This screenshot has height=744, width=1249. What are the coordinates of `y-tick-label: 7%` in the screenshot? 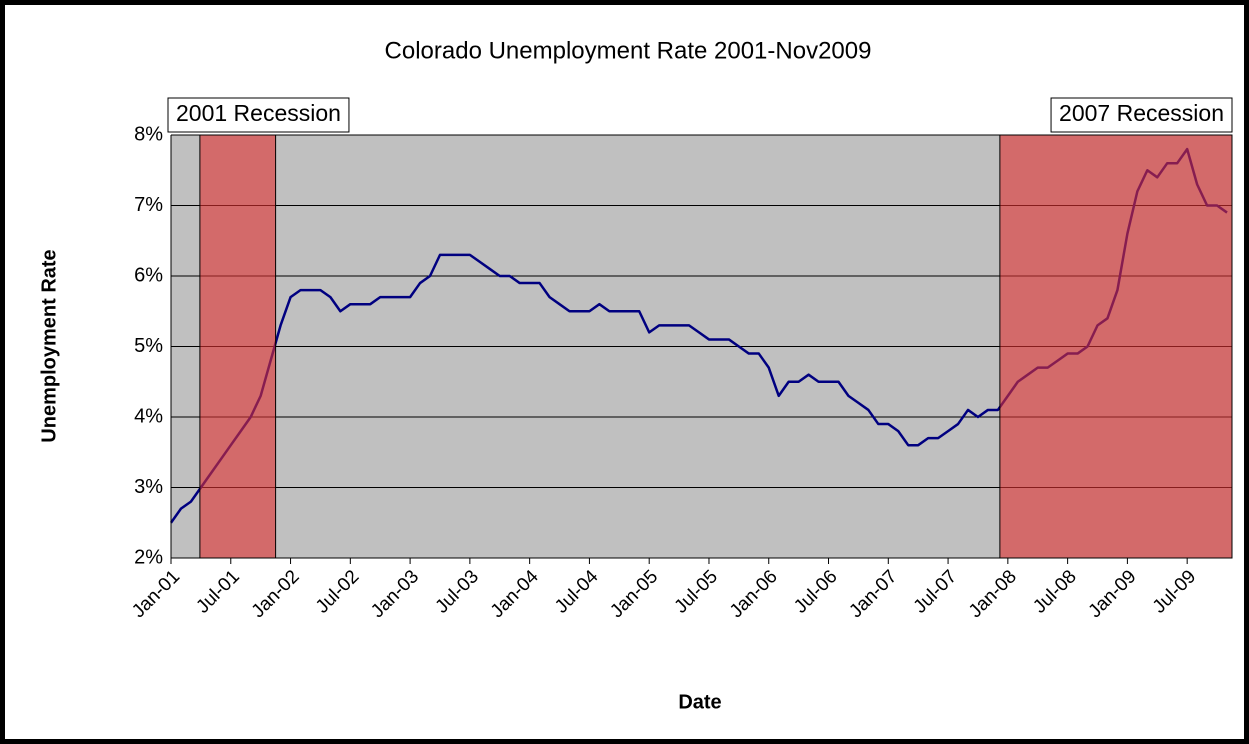 It's located at (148, 205).